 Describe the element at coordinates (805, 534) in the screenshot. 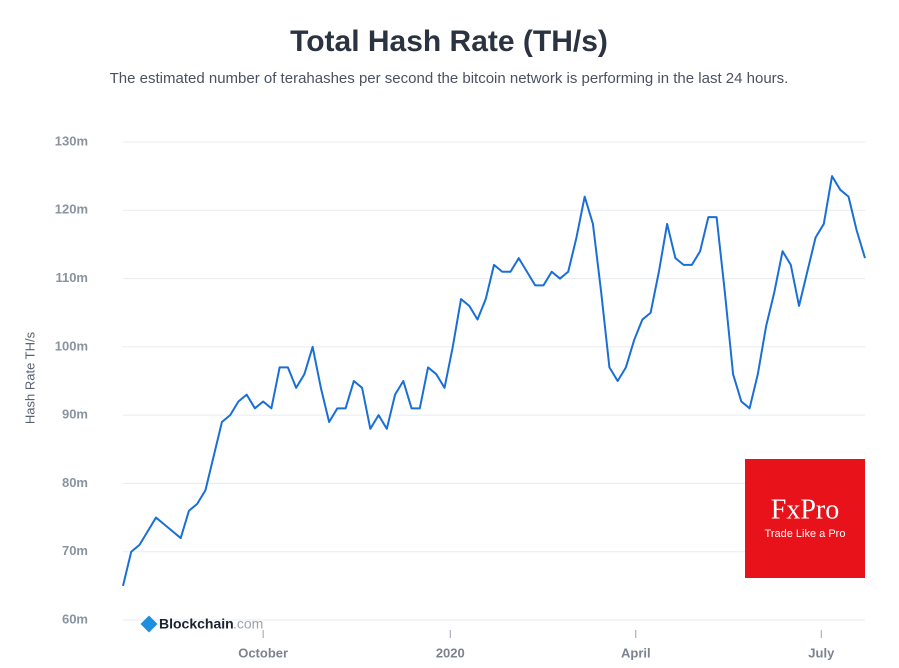

I see `badge-tagline: Trade Like a Pro` at that location.